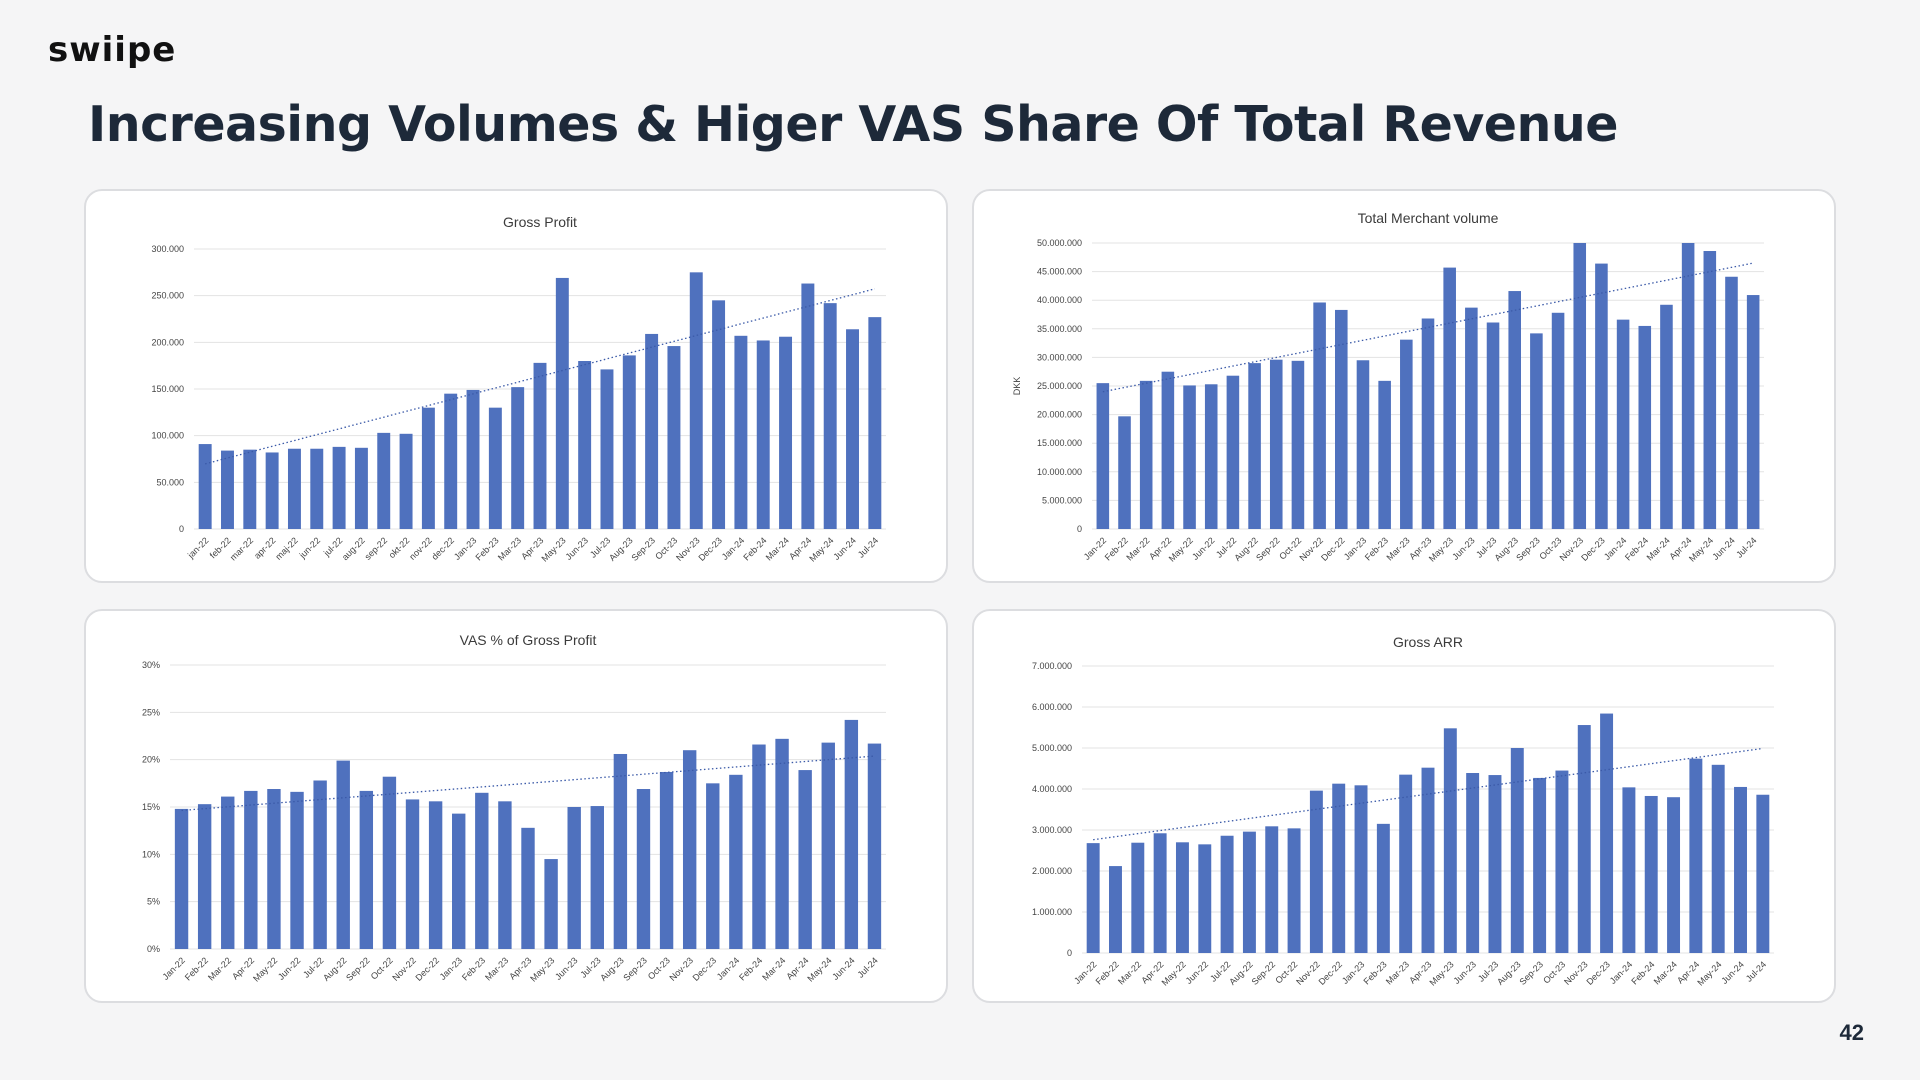 The image size is (1920, 1080). I want to click on y-tick-label: 3.000.000, so click(1052, 830).